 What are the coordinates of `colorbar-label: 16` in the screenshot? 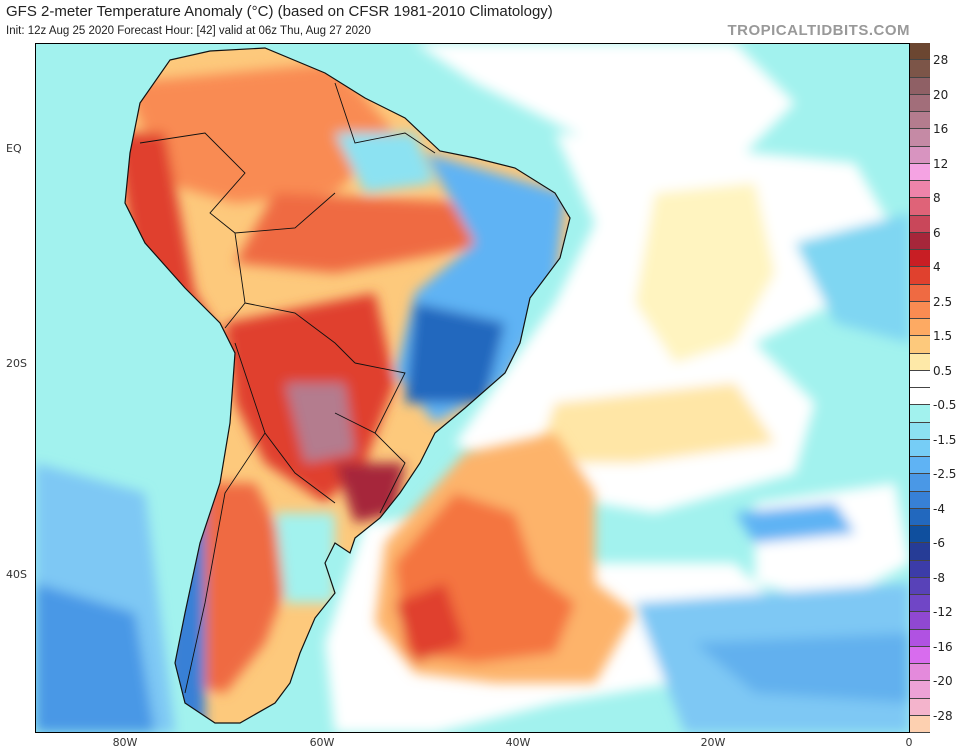 It's located at (941, 129).